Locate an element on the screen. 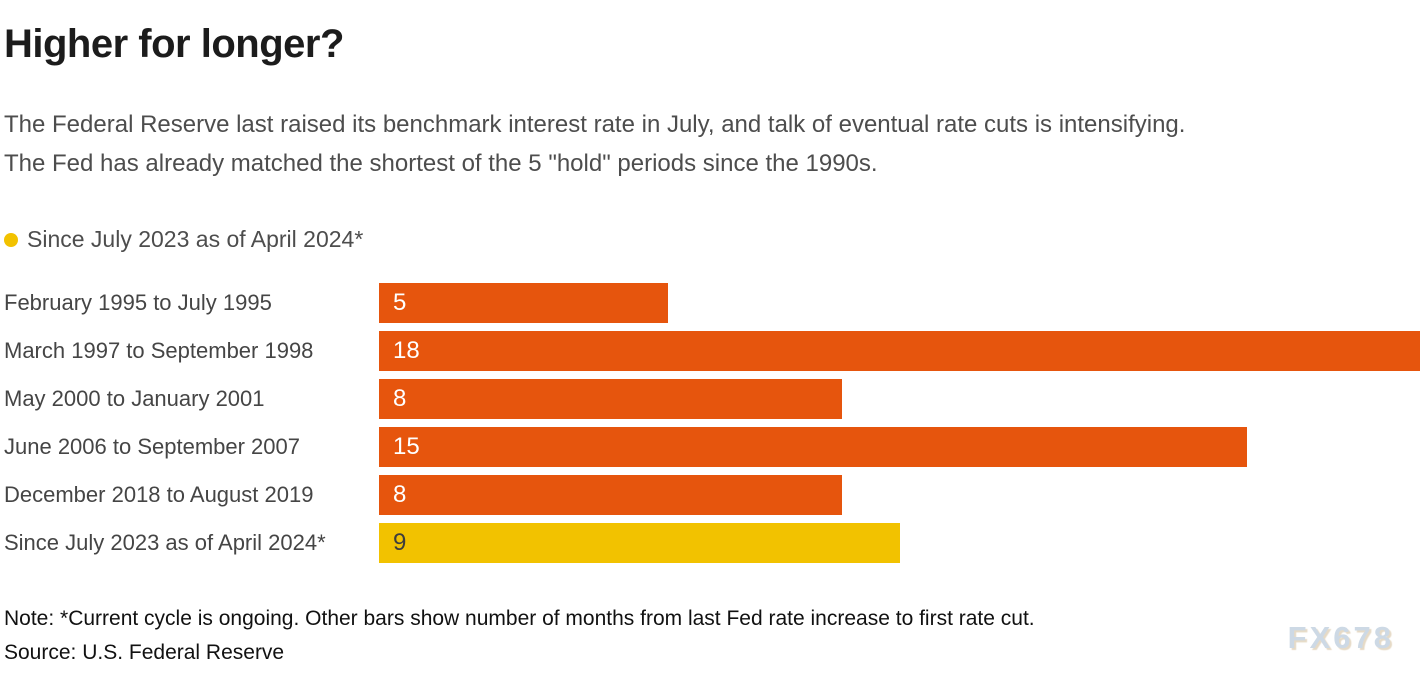  legend-label: Since July 2023 as of April 2024* is located at coordinates (195, 239).